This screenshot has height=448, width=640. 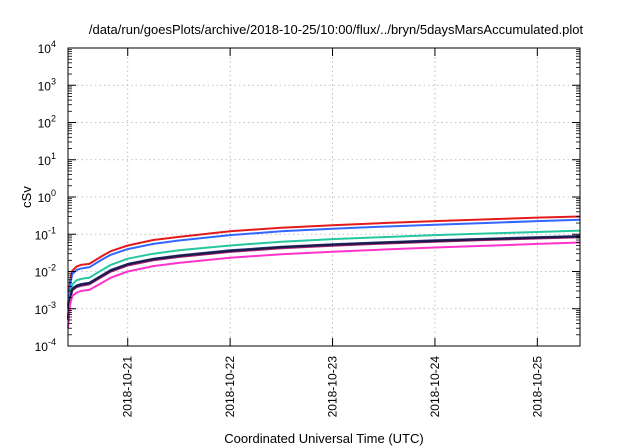 I want to click on x-tick-label: 2018-10-24, so click(x=435, y=387).